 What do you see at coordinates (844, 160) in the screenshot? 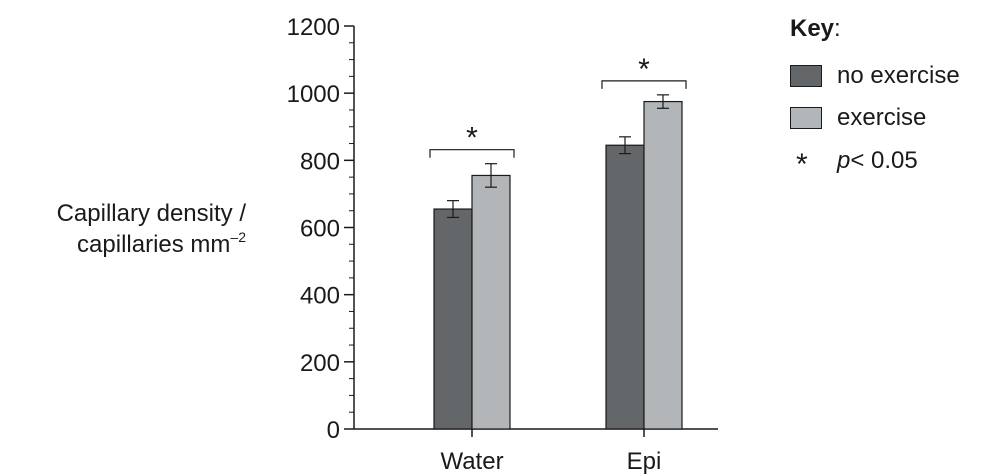
I see `legend-p-symbol: p` at bounding box center [844, 160].